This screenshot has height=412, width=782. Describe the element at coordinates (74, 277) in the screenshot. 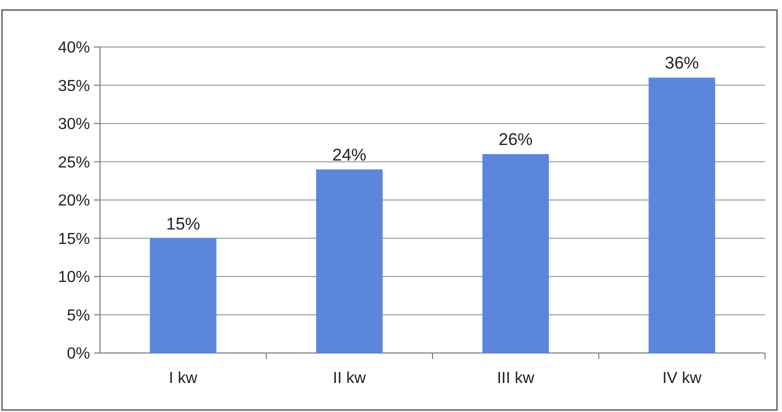

I see `y-tick-label: 10%` at that location.